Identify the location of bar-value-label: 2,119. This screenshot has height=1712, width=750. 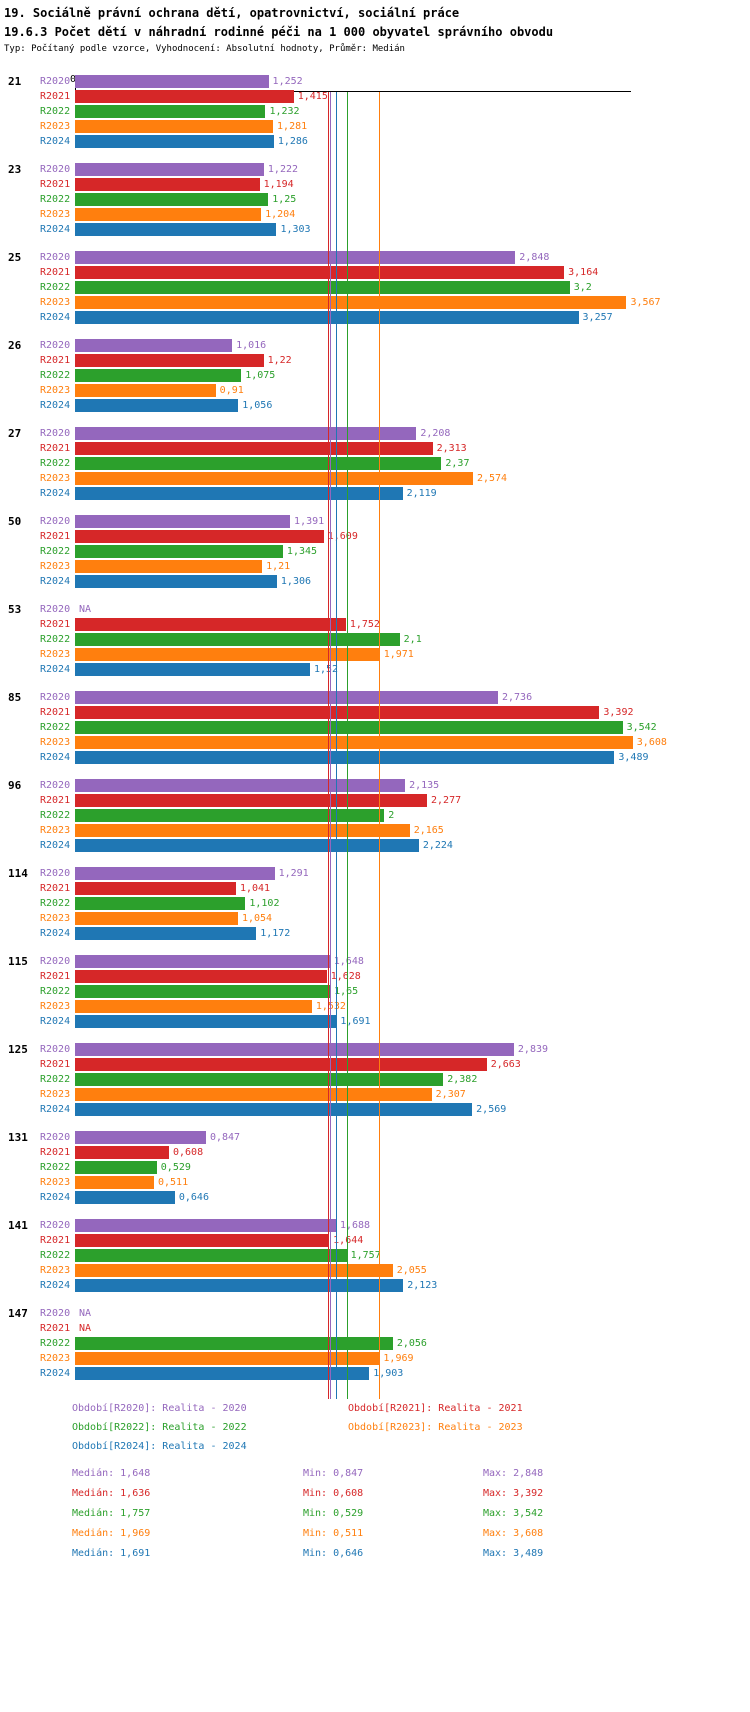
(421, 493).